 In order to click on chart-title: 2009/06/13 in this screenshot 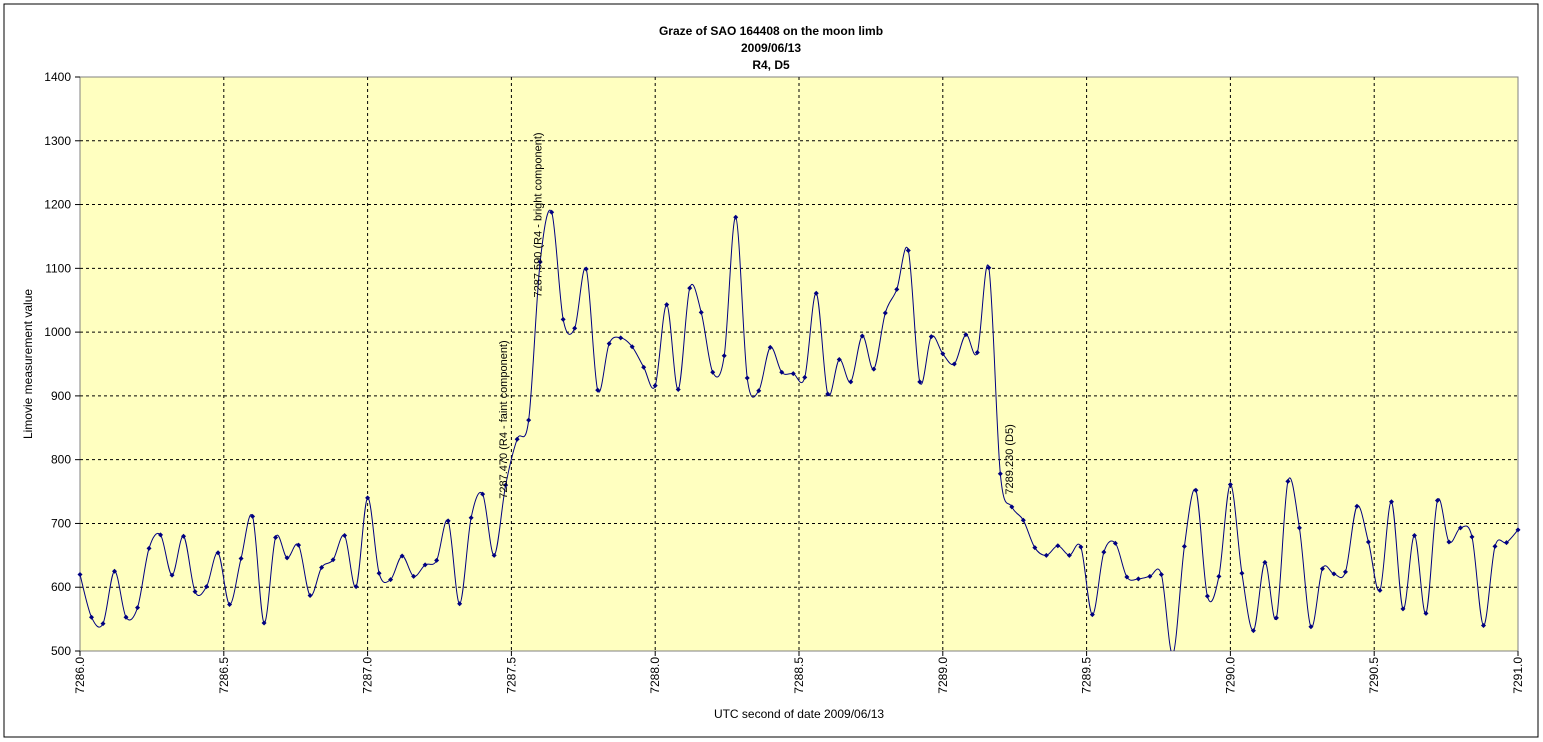, I will do `click(771, 48)`.